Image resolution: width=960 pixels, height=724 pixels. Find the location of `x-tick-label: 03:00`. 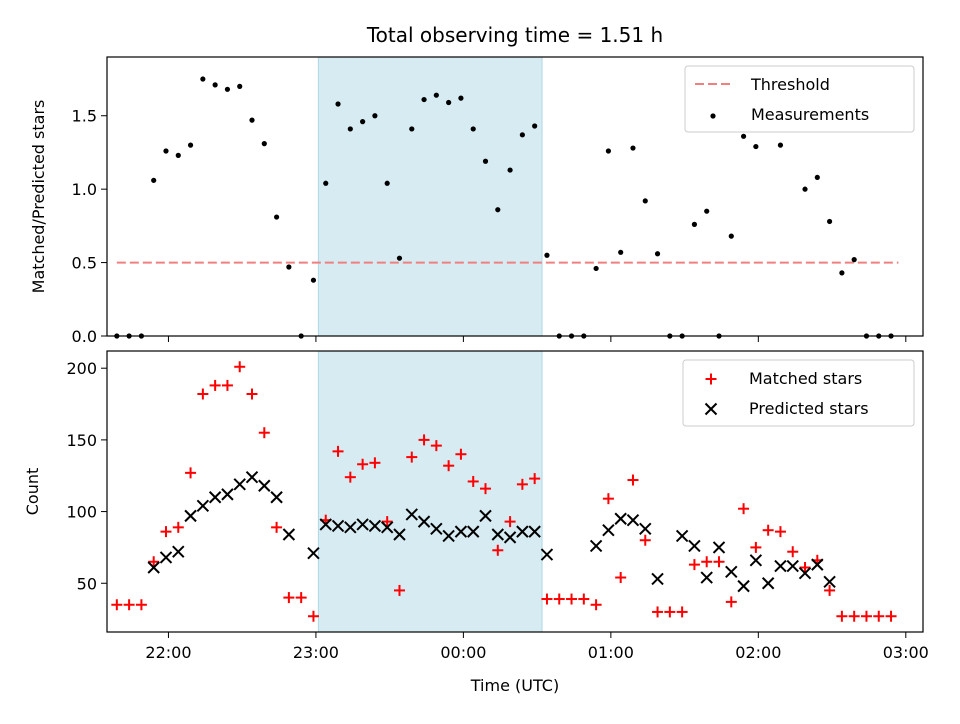

x-tick-label: 03:00 is located at coordinates (906, 652).